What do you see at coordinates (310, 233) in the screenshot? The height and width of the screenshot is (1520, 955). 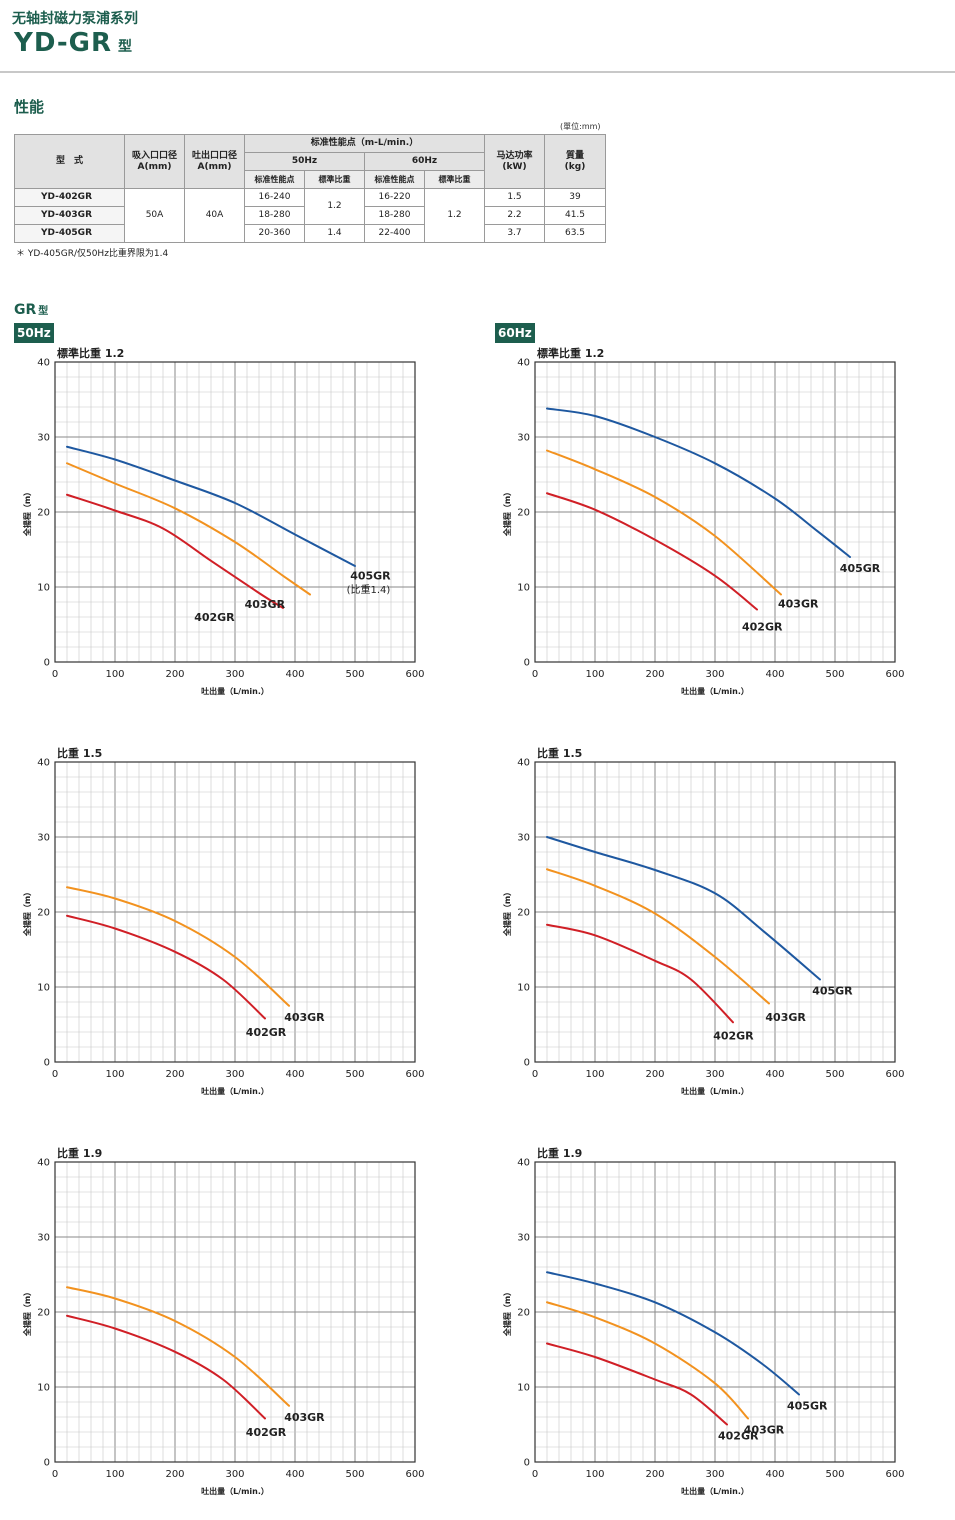 I see `table-row: YD-405GR 20-360 1.4 22-400 3.7 63.5` at bounding box center [310, 233].